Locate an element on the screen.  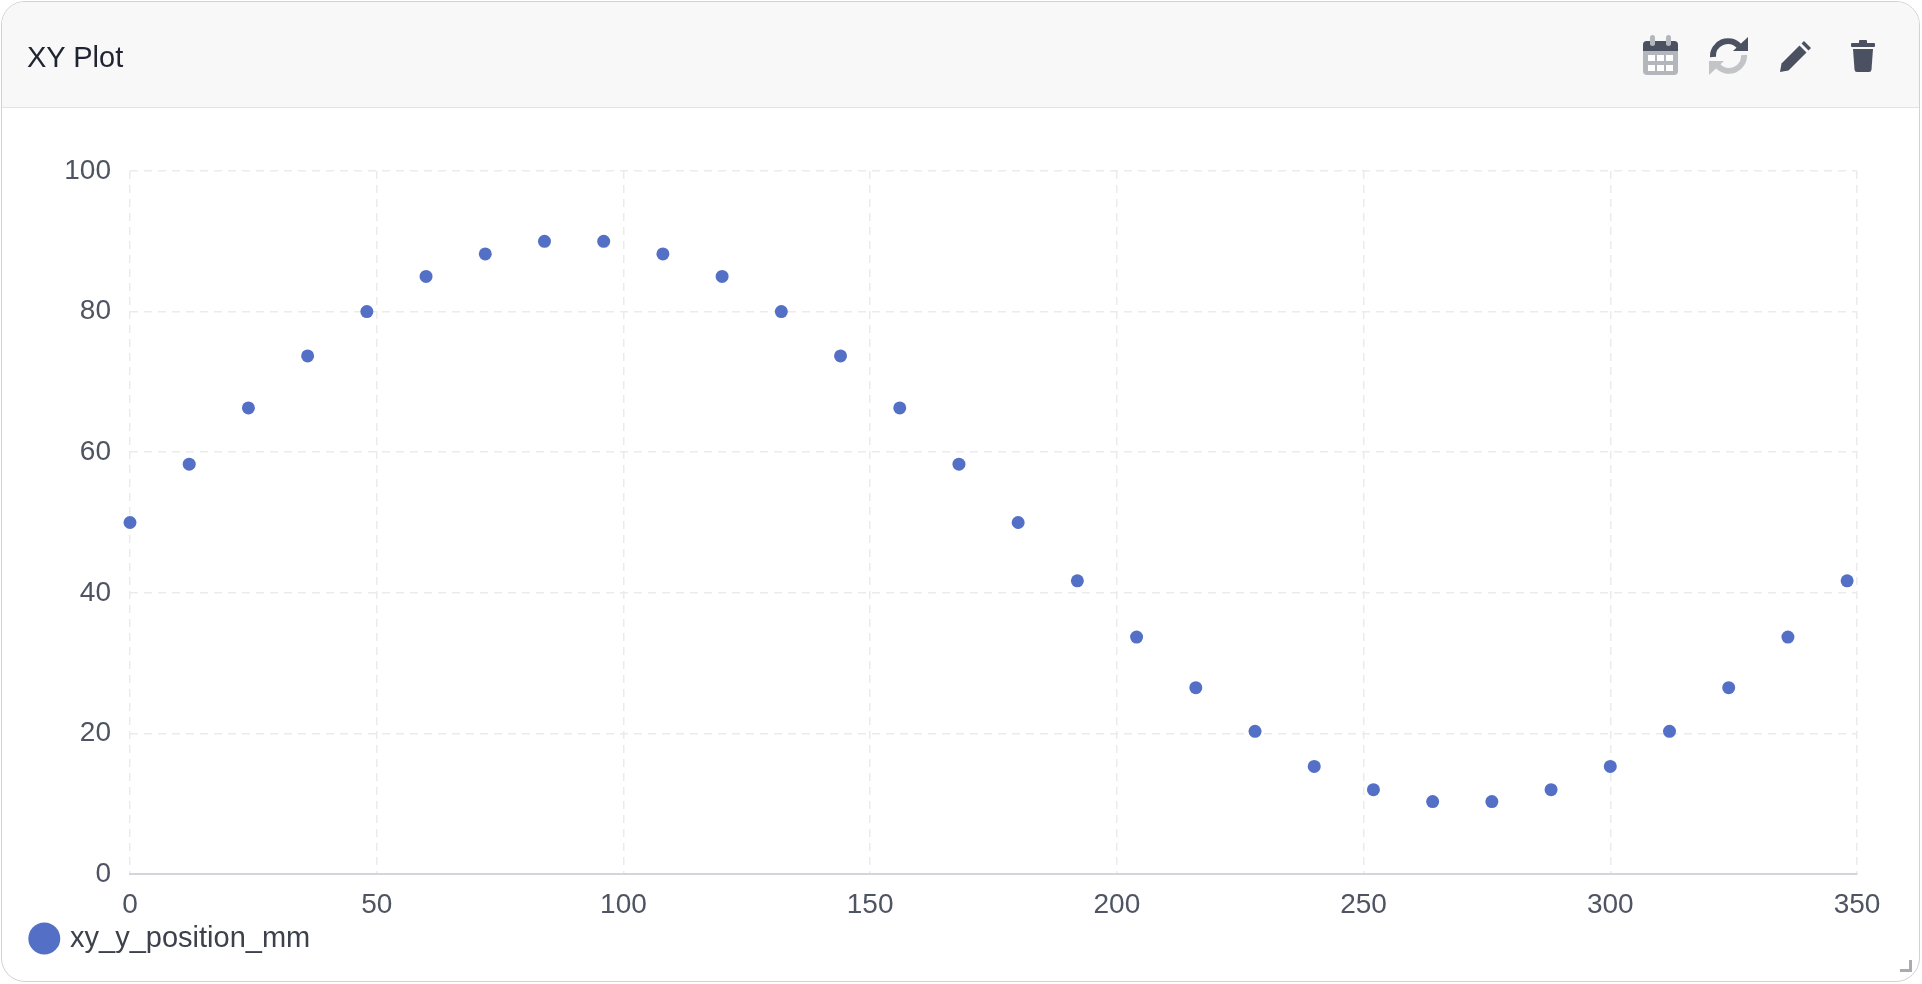
y-tick-label: 40 is located at coordinates (95, 591).